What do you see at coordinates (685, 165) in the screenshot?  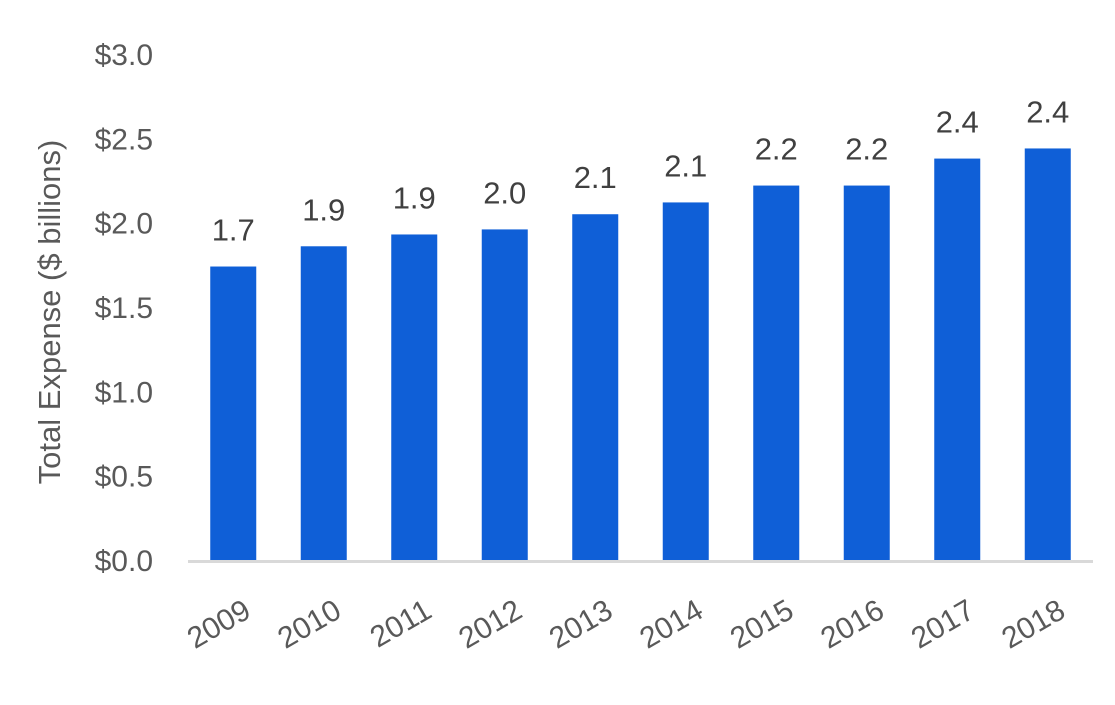 I see `data-label-2014: 2.1` at bounding box center [685, 165].